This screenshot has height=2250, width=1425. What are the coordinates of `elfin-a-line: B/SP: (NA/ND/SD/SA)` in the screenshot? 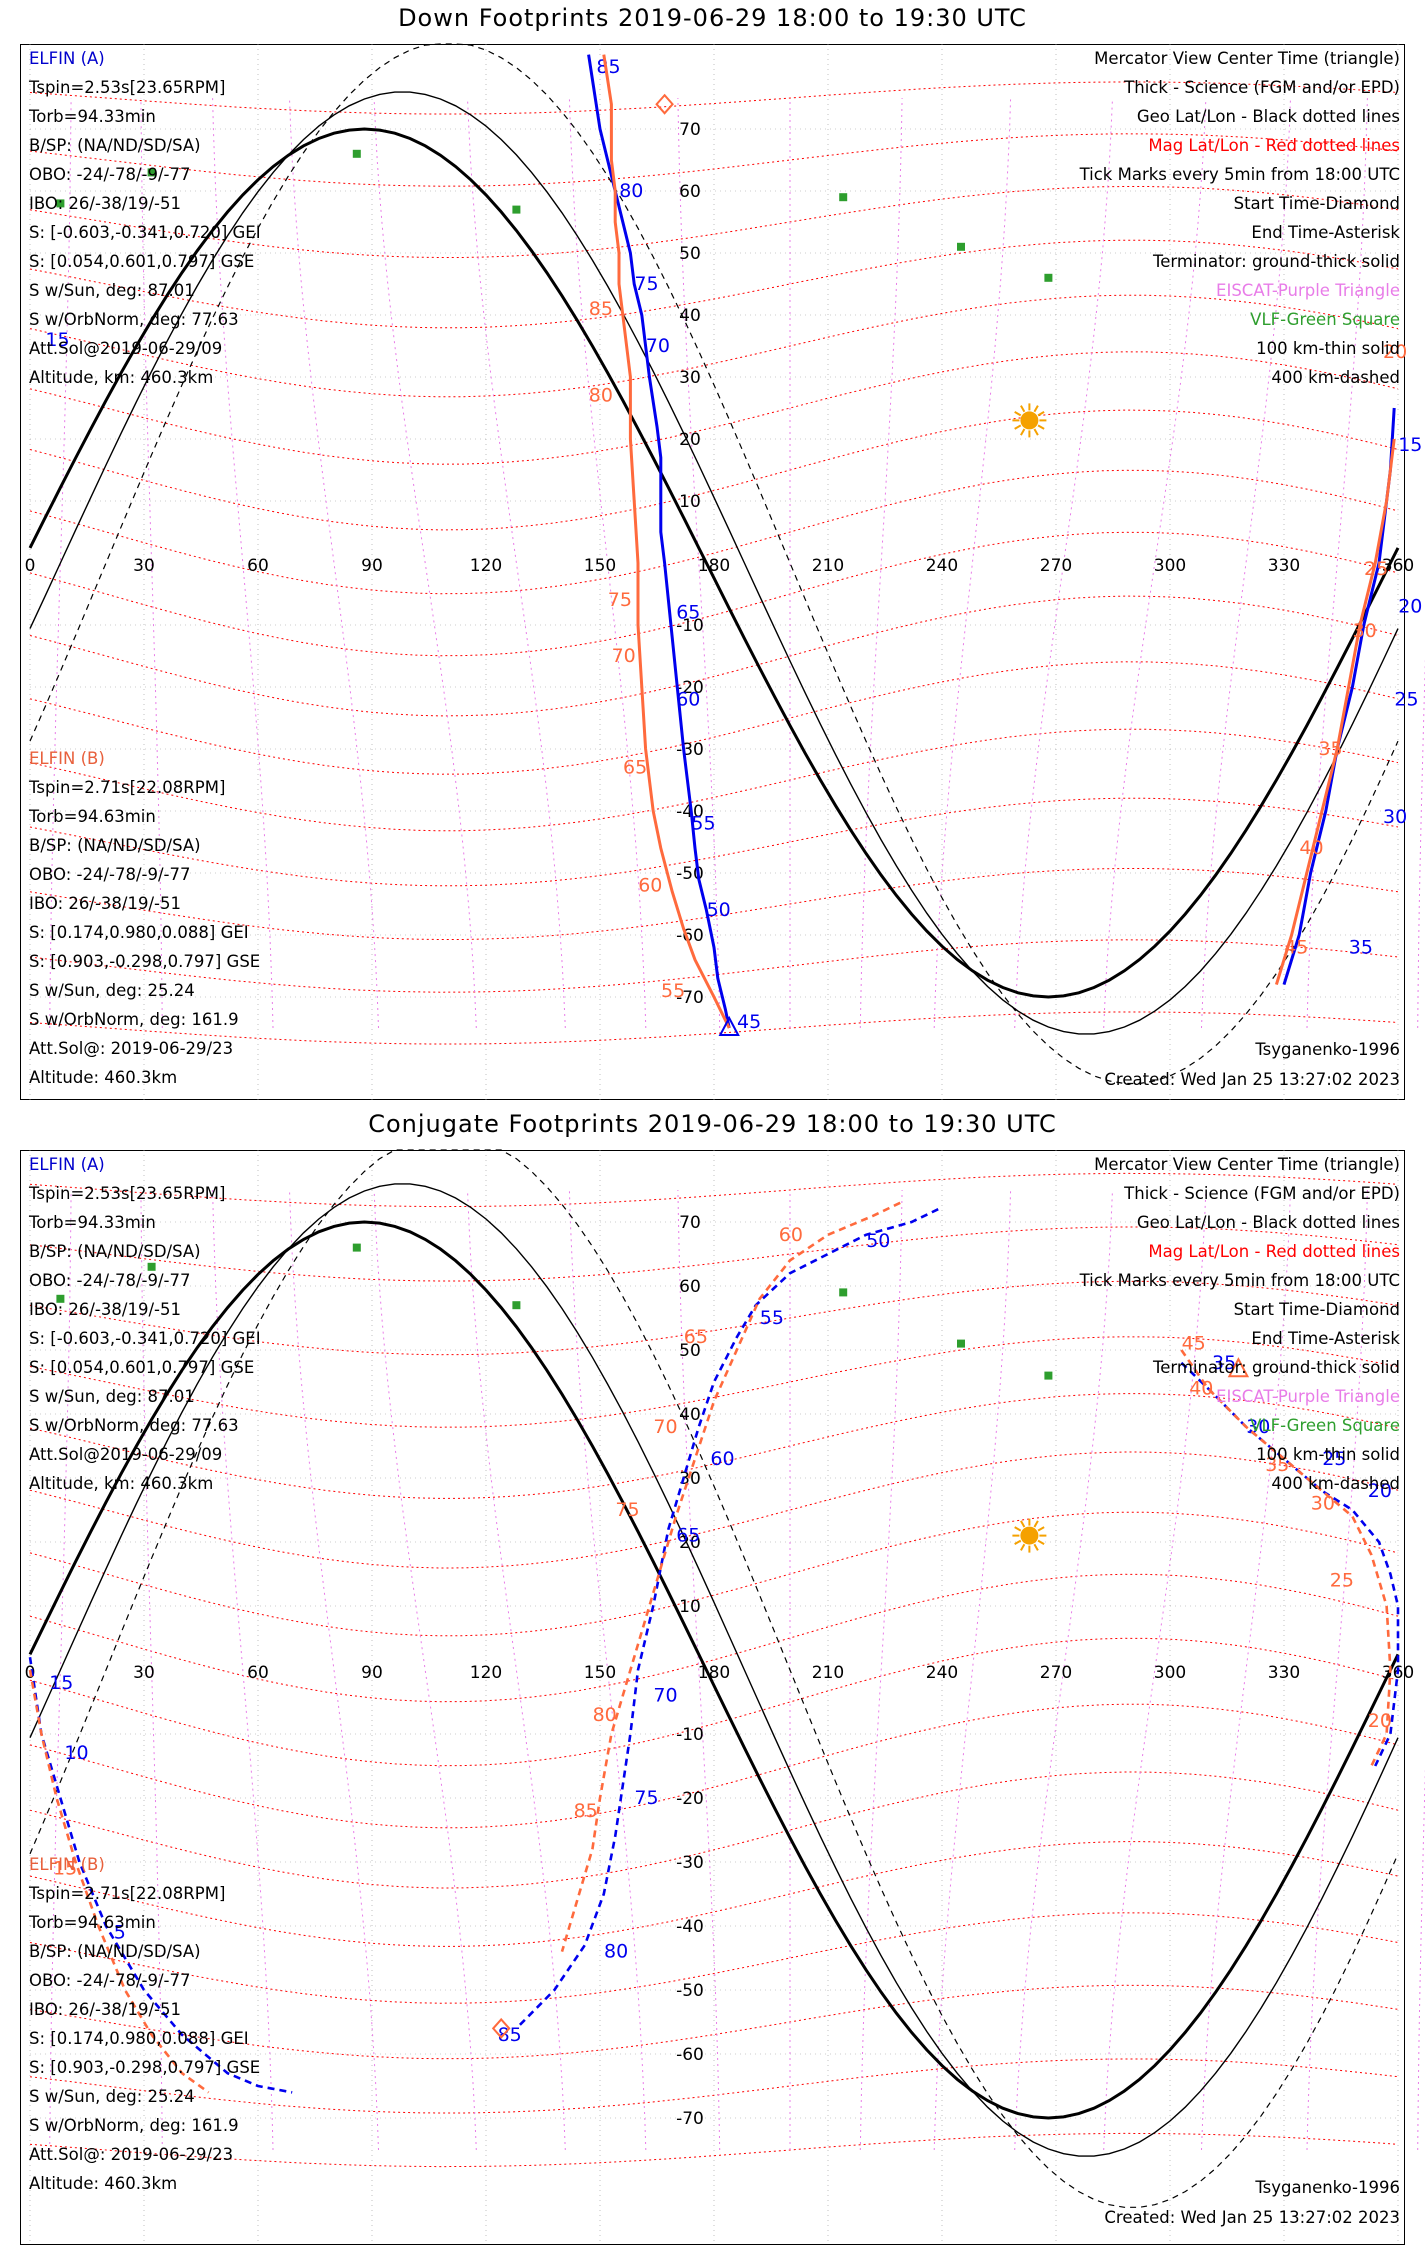 It's located at (115, 145).